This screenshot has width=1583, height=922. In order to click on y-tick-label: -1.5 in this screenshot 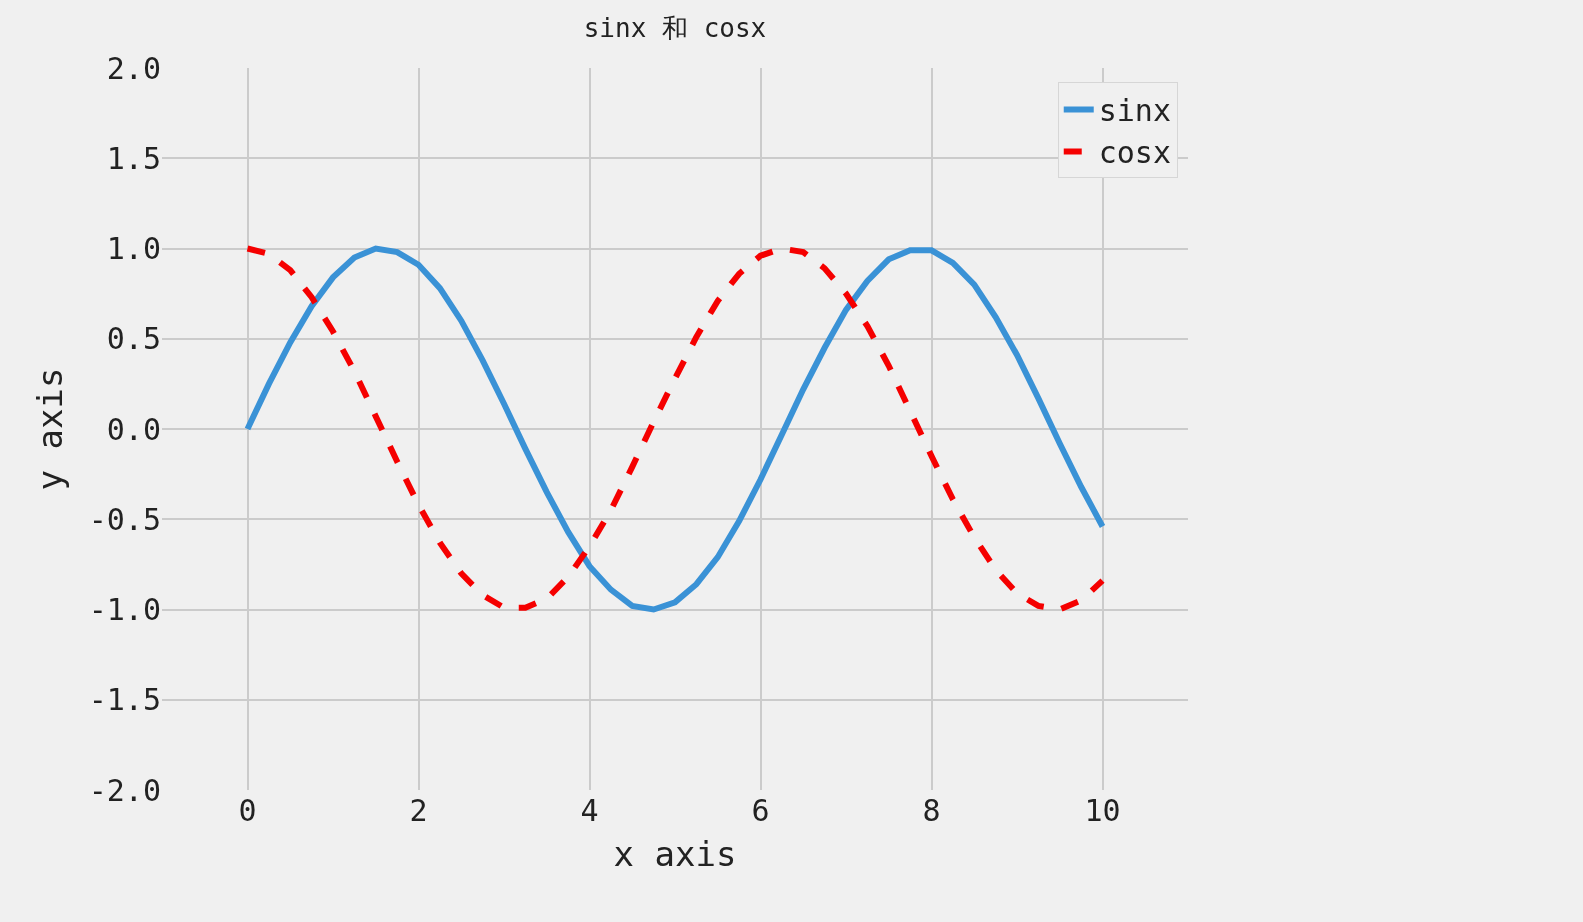, I will do `click(124, 700)`.